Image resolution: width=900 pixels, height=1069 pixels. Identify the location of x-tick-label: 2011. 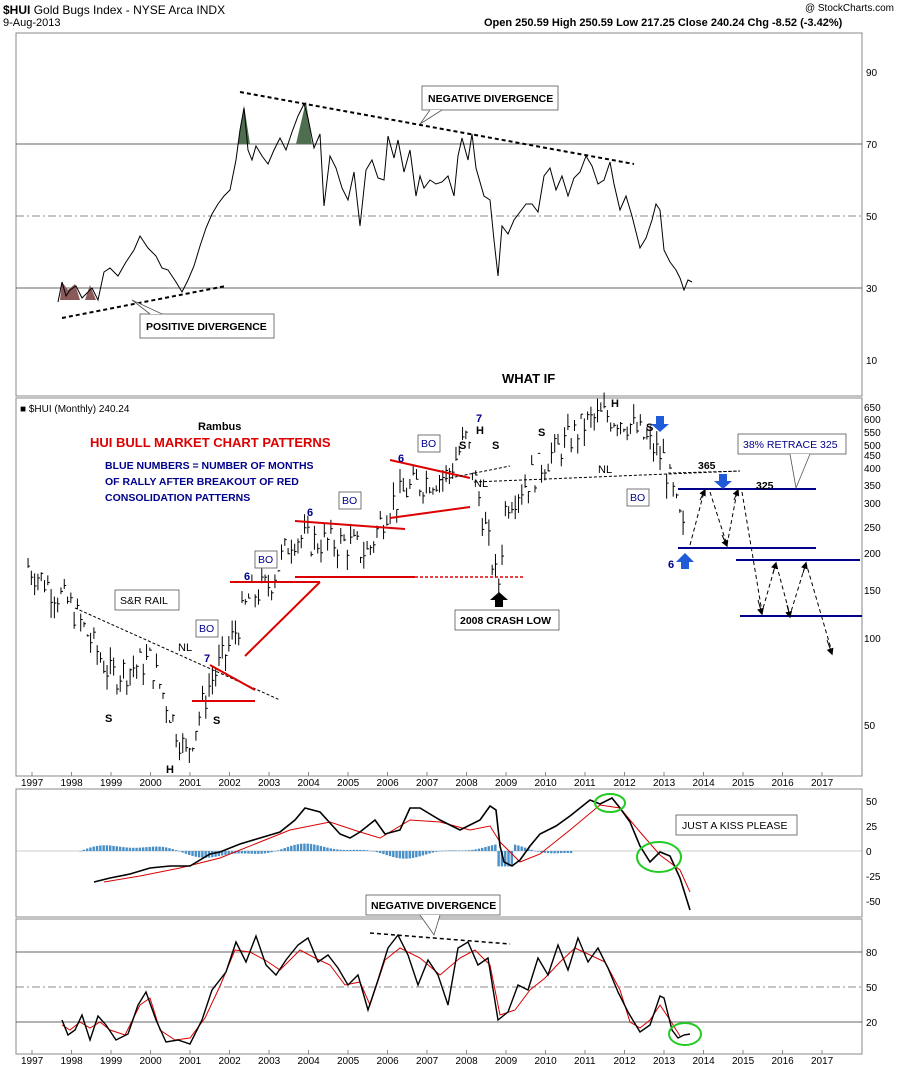
(585, 1061).